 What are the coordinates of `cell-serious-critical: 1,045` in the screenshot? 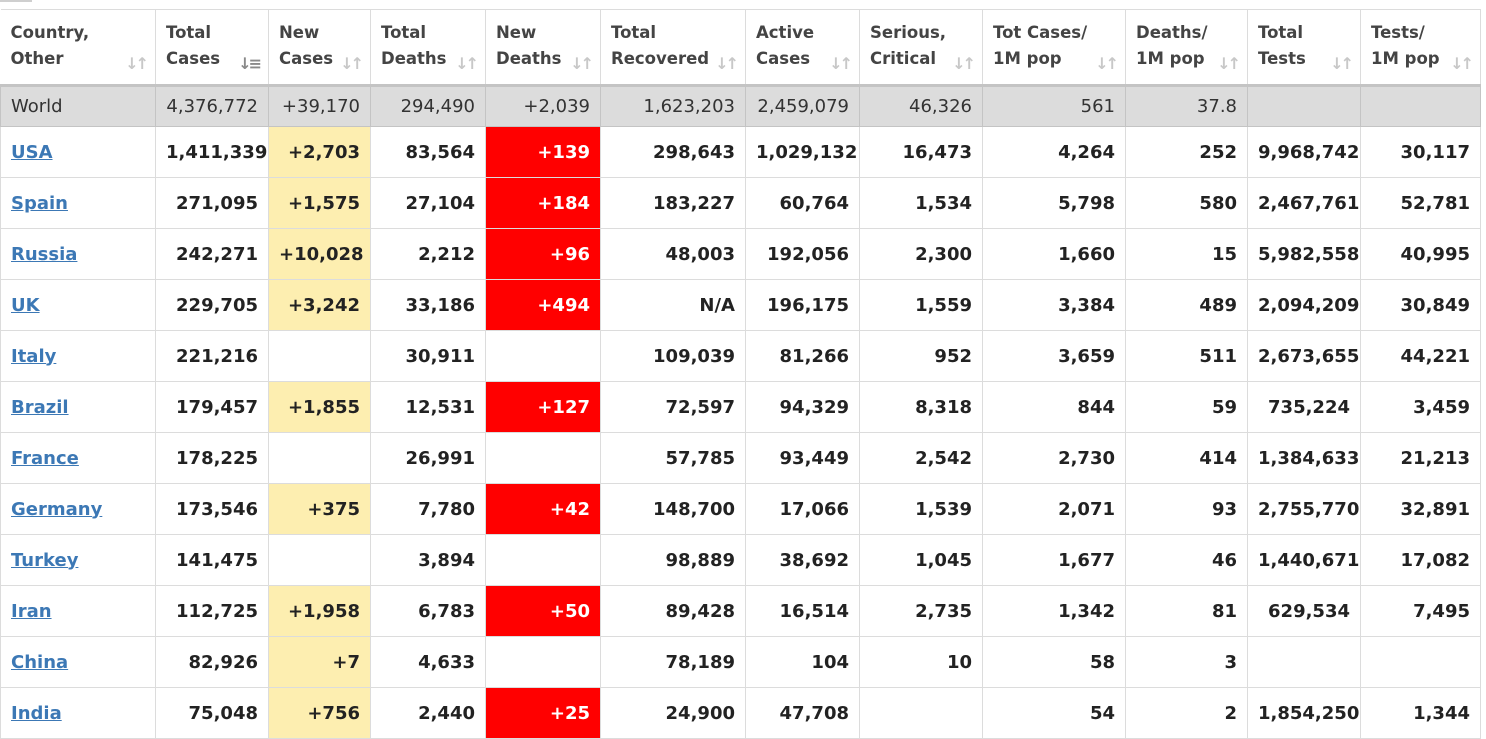 It's located at (921, 560).